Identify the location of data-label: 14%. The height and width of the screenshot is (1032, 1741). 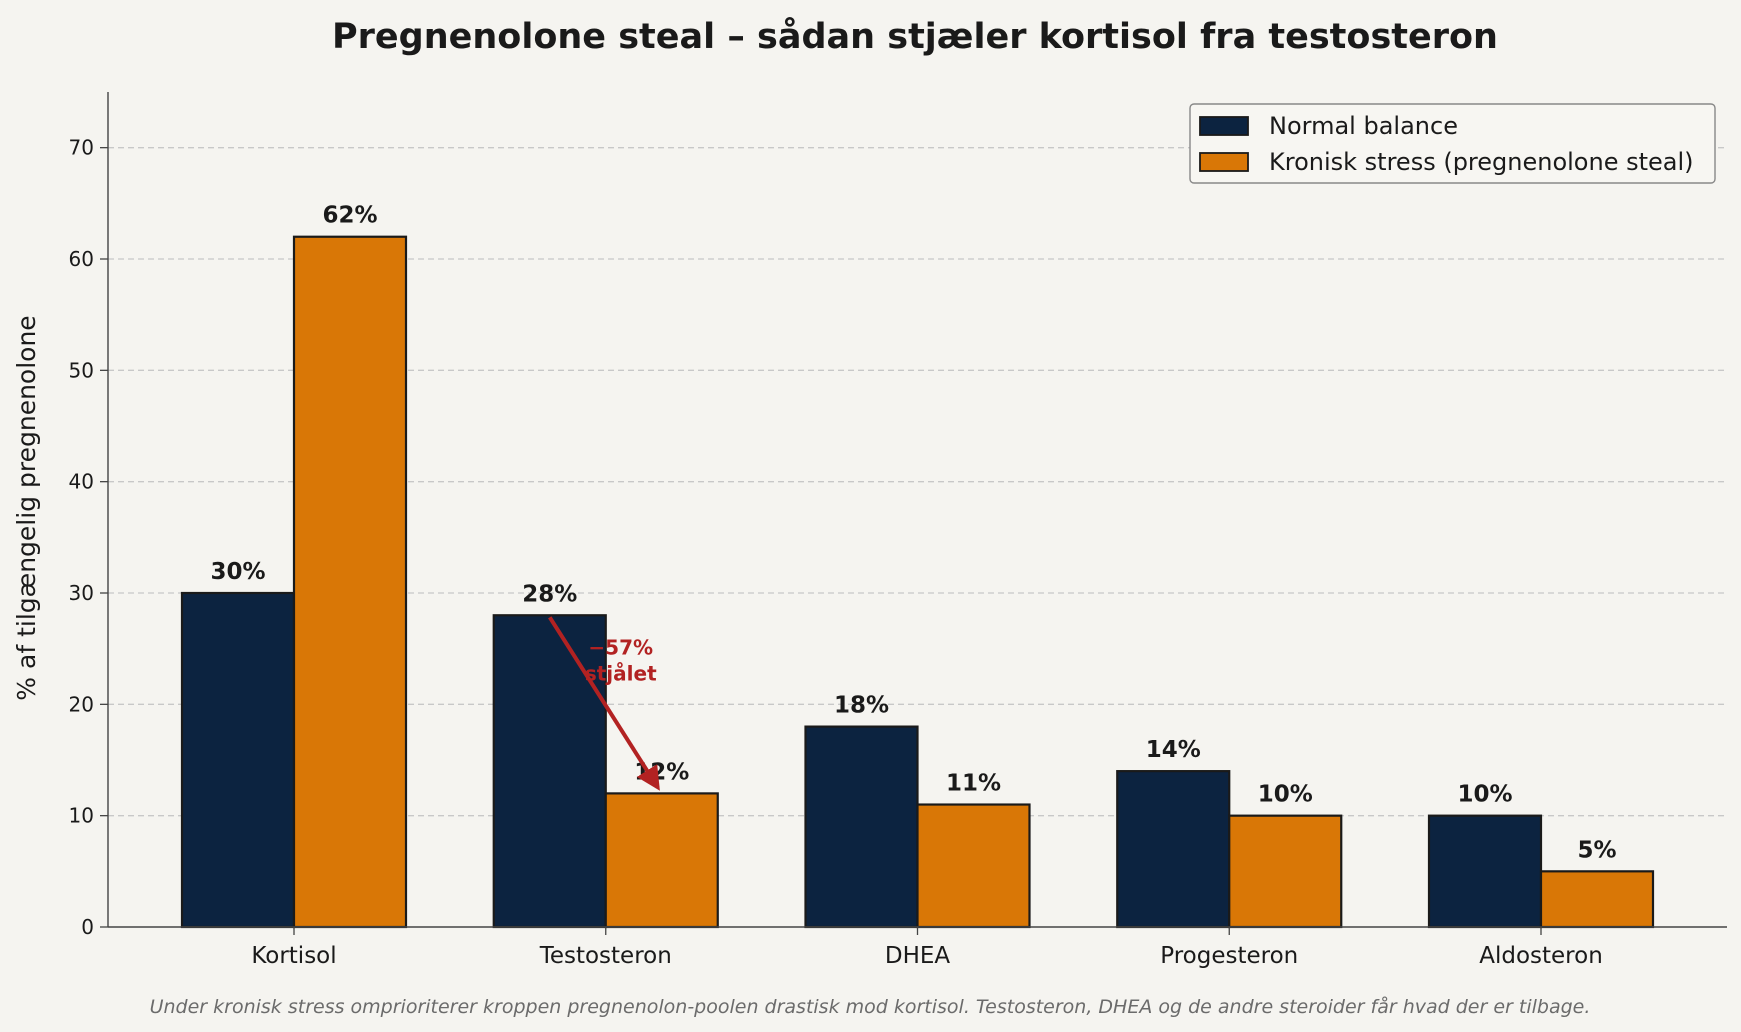
(1173, 750).